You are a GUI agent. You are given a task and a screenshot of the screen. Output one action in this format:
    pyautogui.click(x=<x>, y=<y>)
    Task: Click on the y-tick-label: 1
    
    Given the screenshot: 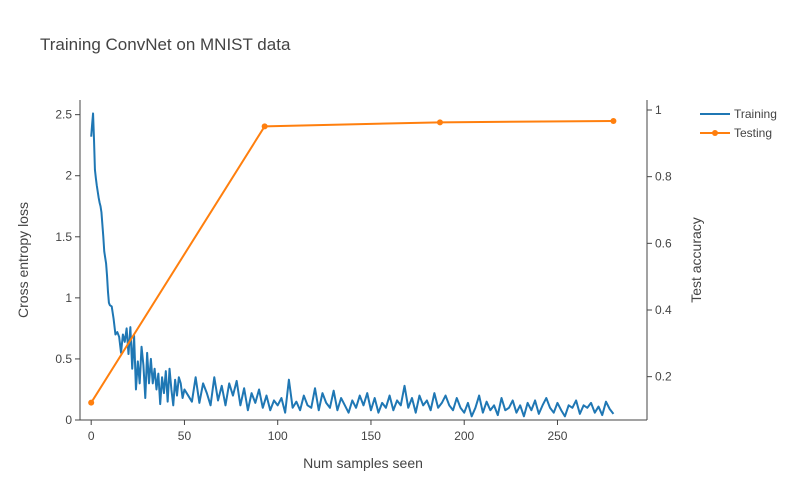 What is the action you would take?
    pyautogui.click(x=68, y=298)
    